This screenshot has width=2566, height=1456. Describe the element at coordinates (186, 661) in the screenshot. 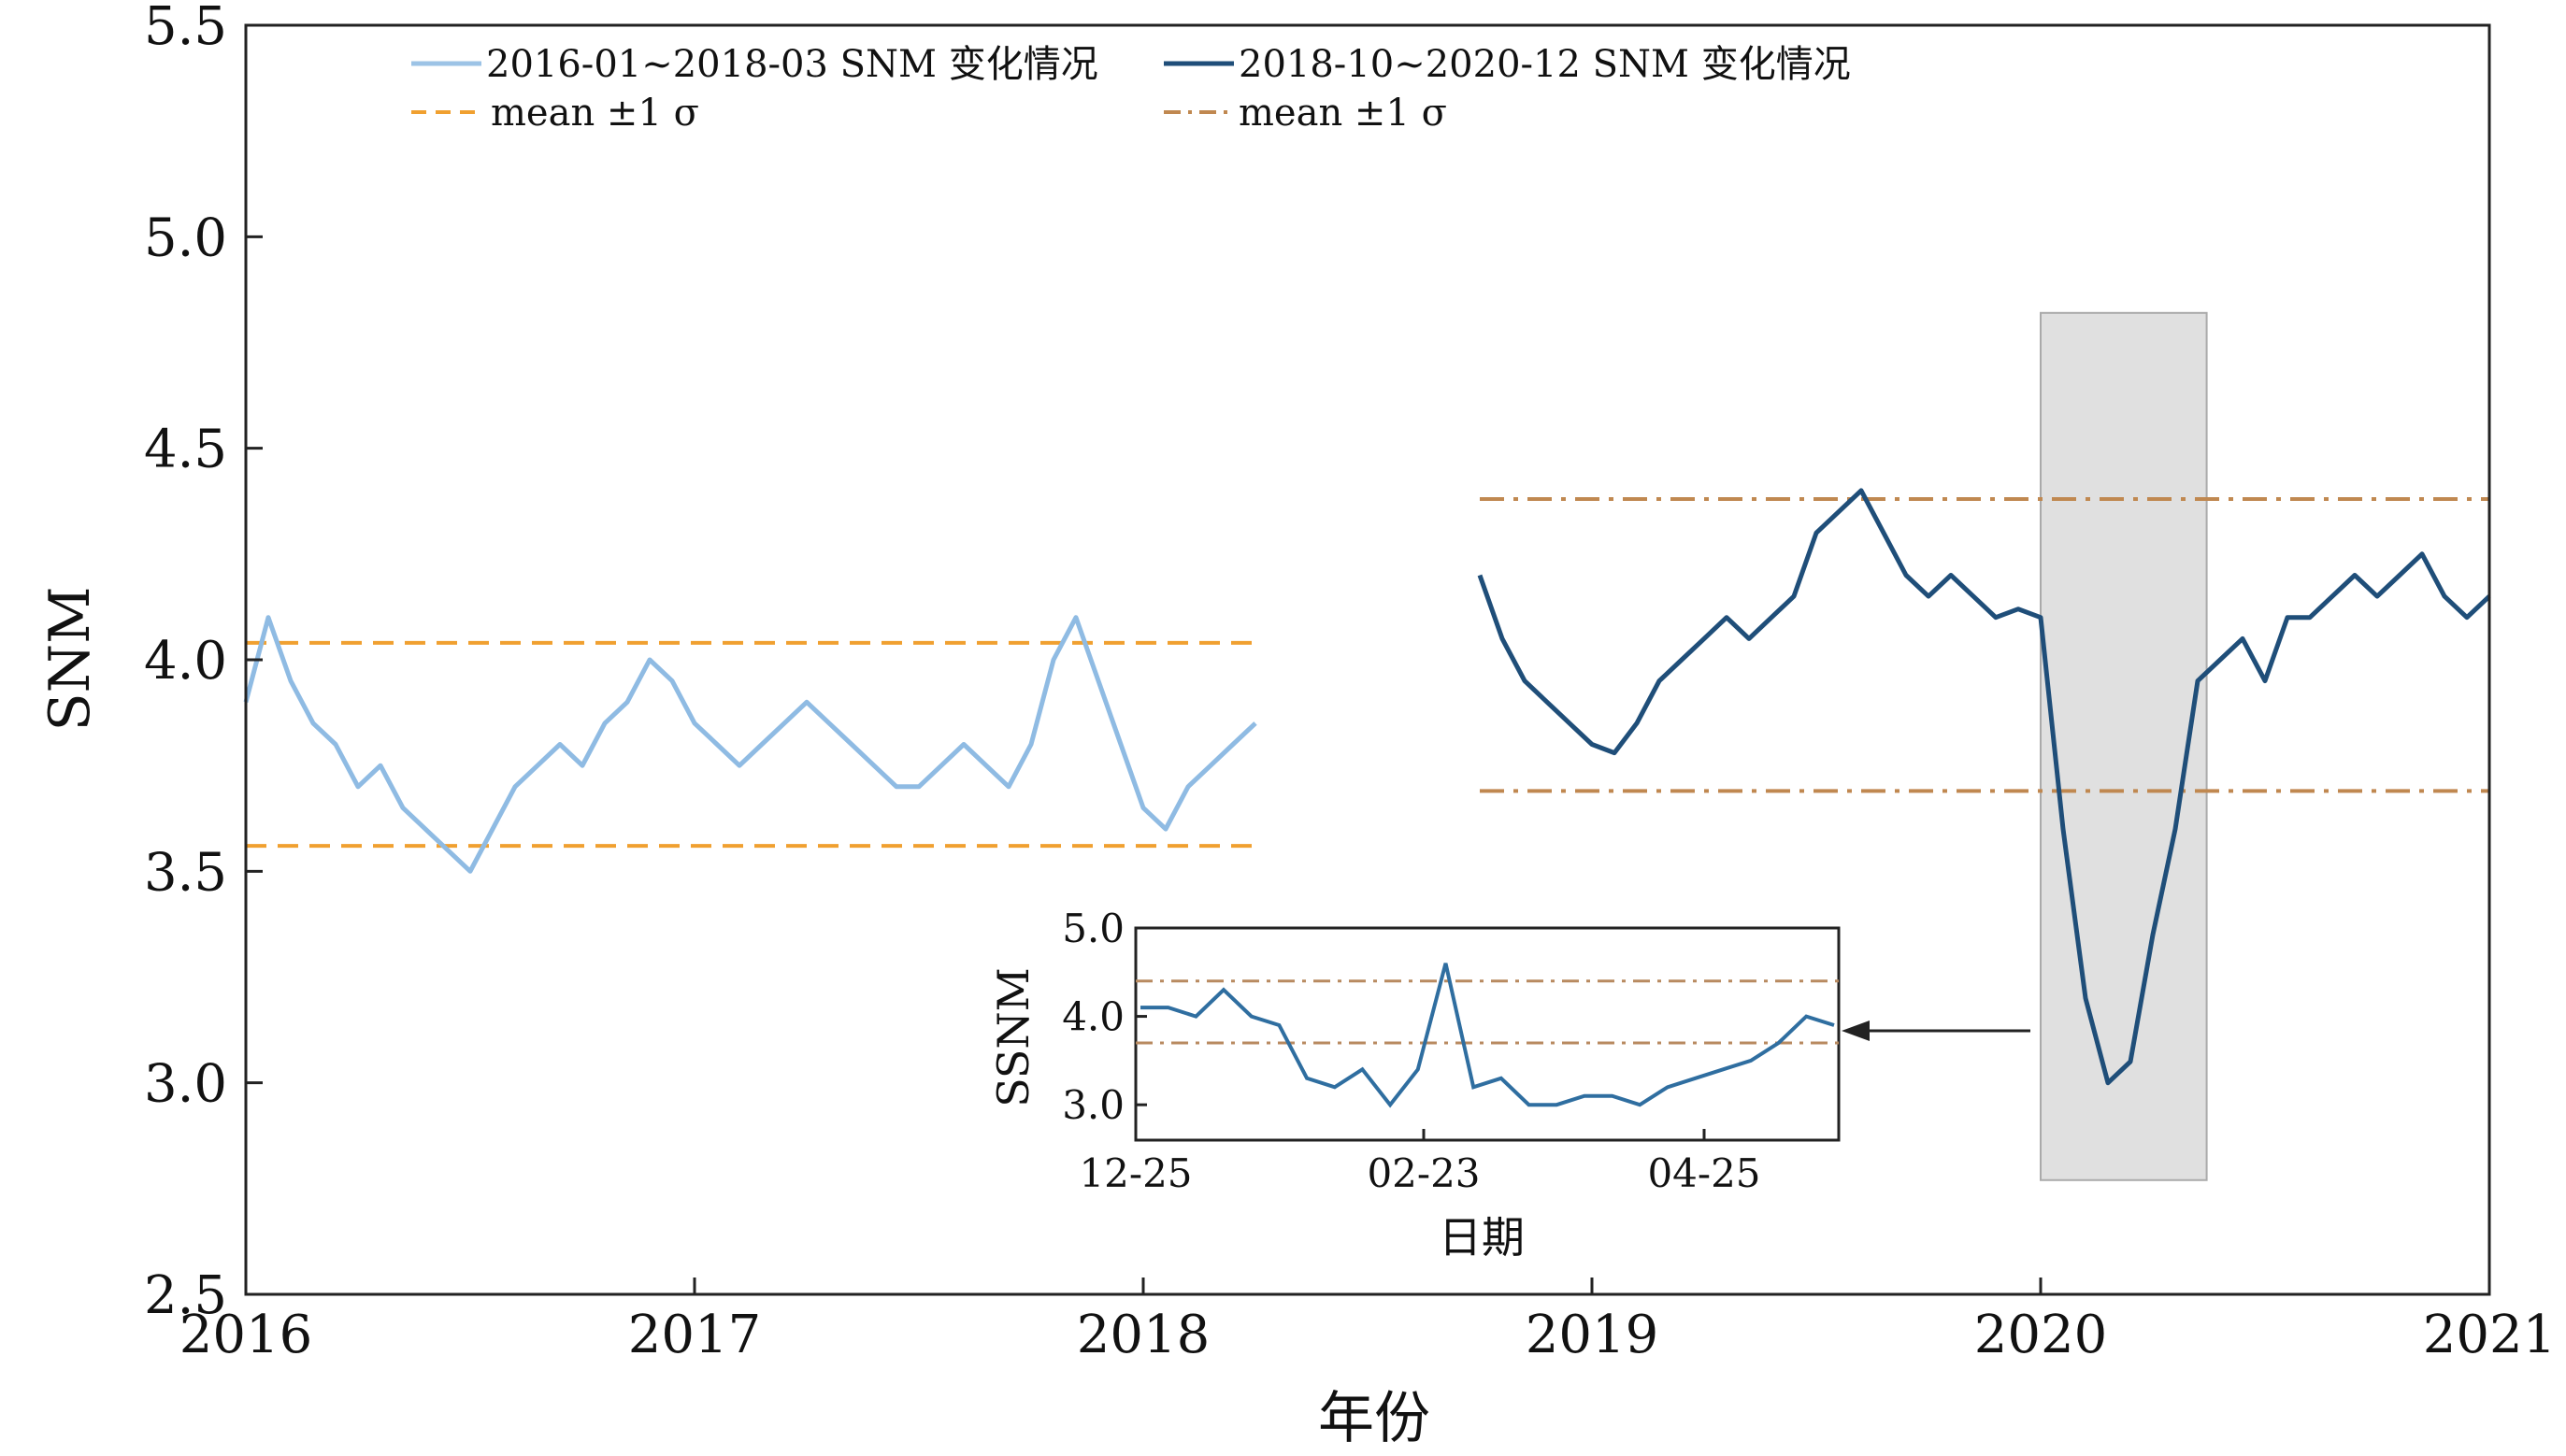

I see `y-tick-label: 4.0` at that location.